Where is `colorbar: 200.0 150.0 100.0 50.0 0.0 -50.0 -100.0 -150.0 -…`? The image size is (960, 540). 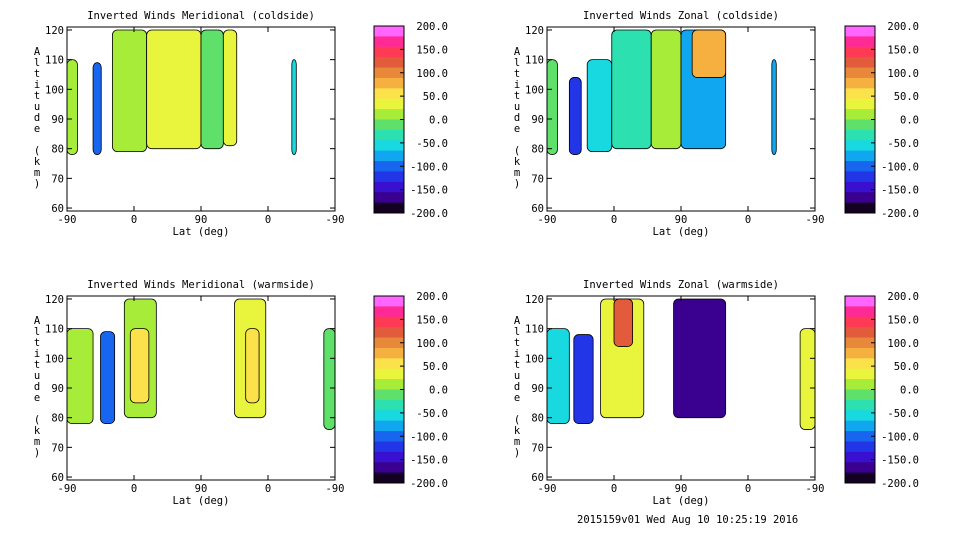
colorbar: 200.0 150.0 100.0 50.0 0.0 -50.0 -100.0 -150.0 -… is located at coordinates (881, 390).